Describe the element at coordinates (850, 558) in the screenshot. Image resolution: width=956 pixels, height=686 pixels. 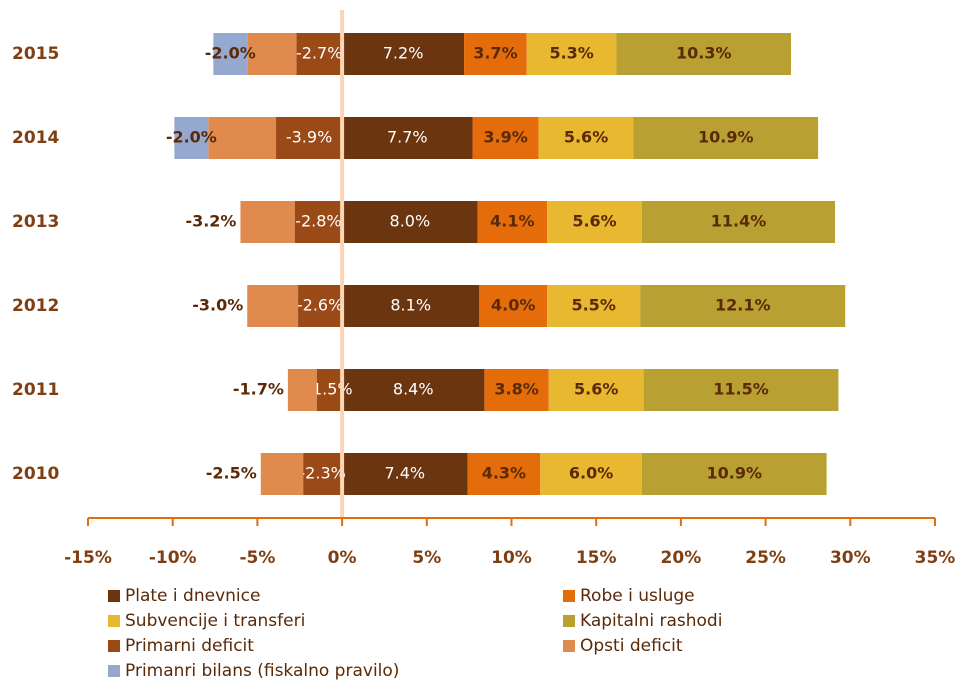
I see `x-tick-label: 30%` at that location.